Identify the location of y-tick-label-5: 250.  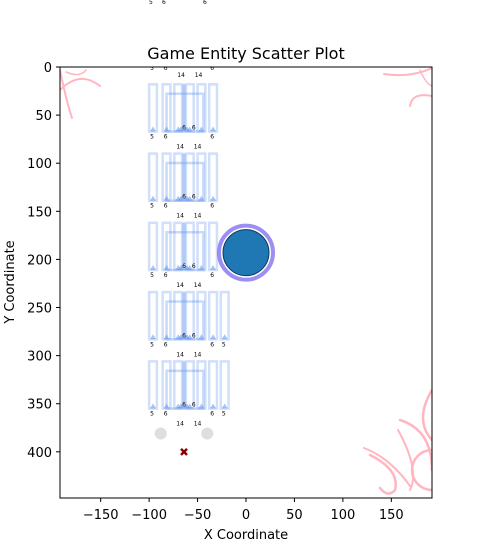
(39, 309).